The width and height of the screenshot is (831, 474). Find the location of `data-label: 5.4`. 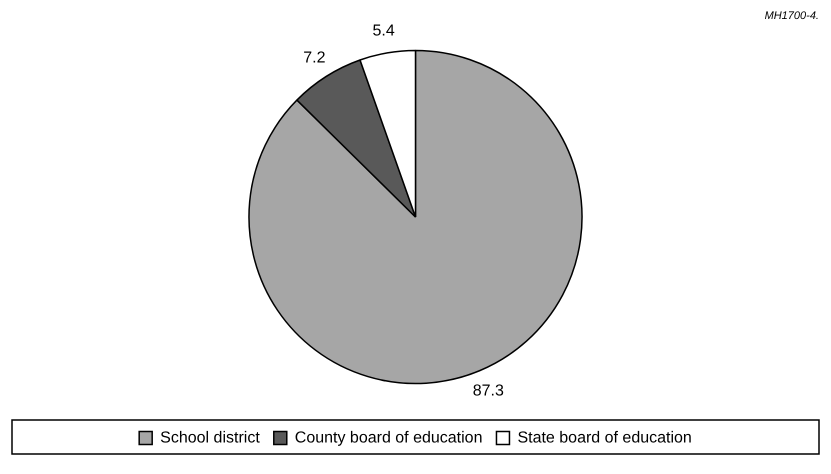

data-label: 5.4 is located at coordinates (383, 31).